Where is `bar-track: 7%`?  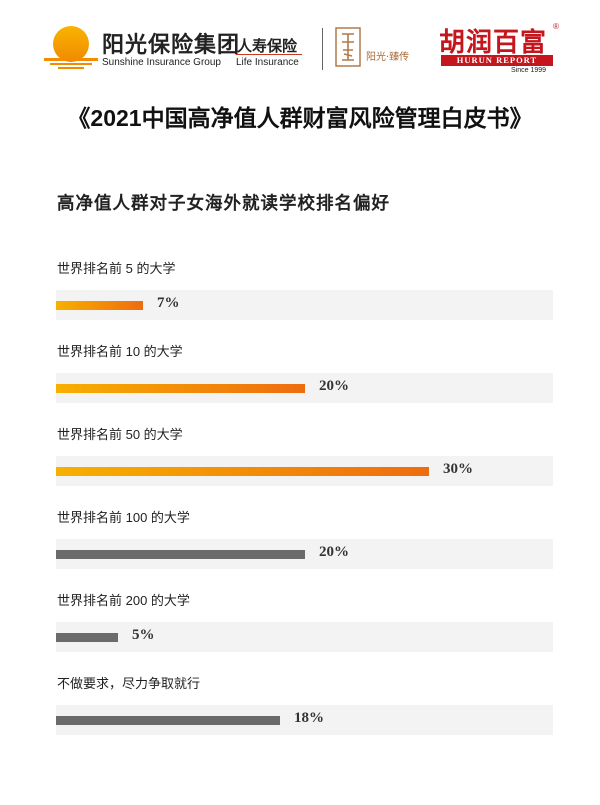
bar-track: 7% is located at coordinates (304, 305).